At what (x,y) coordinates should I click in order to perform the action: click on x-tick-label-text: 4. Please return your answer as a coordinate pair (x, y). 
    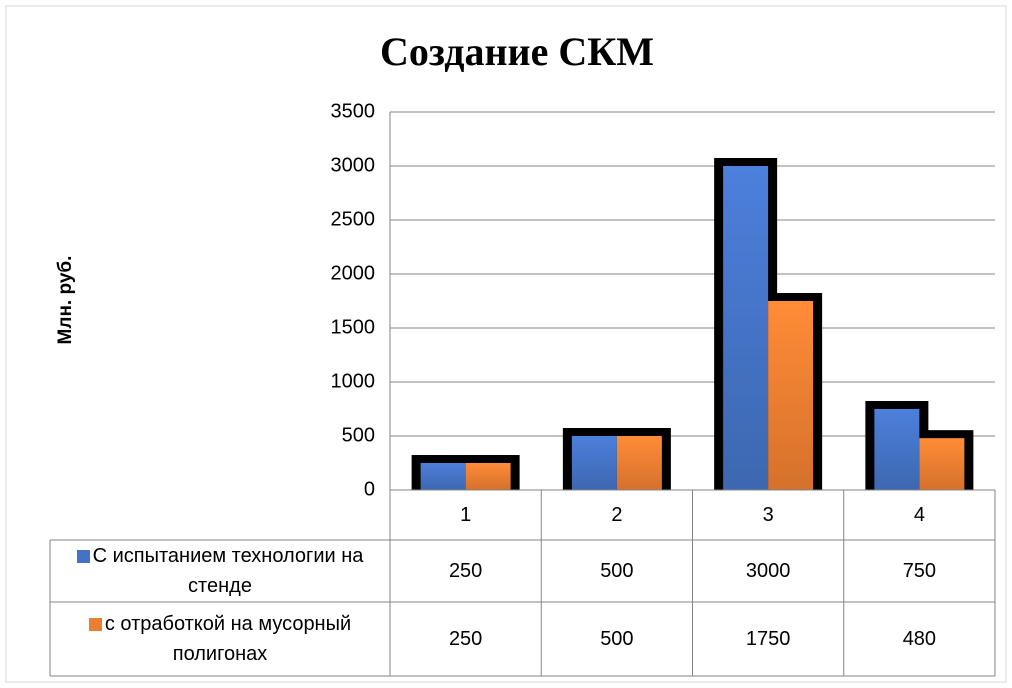
    Looking at the image, I should click on (919, 515).